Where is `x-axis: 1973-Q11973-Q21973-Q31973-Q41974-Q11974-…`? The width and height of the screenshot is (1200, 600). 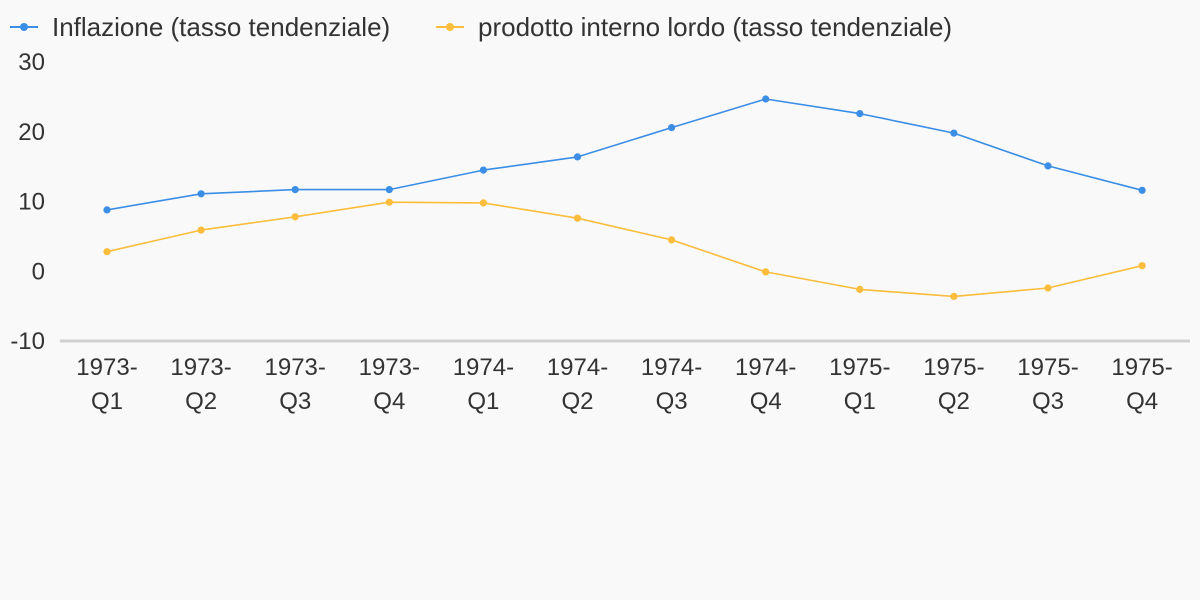 x-axis: 1973-Q11973-Q21973-Q31973-Q41974-Q11974-… is located at coordinates (625, 377).